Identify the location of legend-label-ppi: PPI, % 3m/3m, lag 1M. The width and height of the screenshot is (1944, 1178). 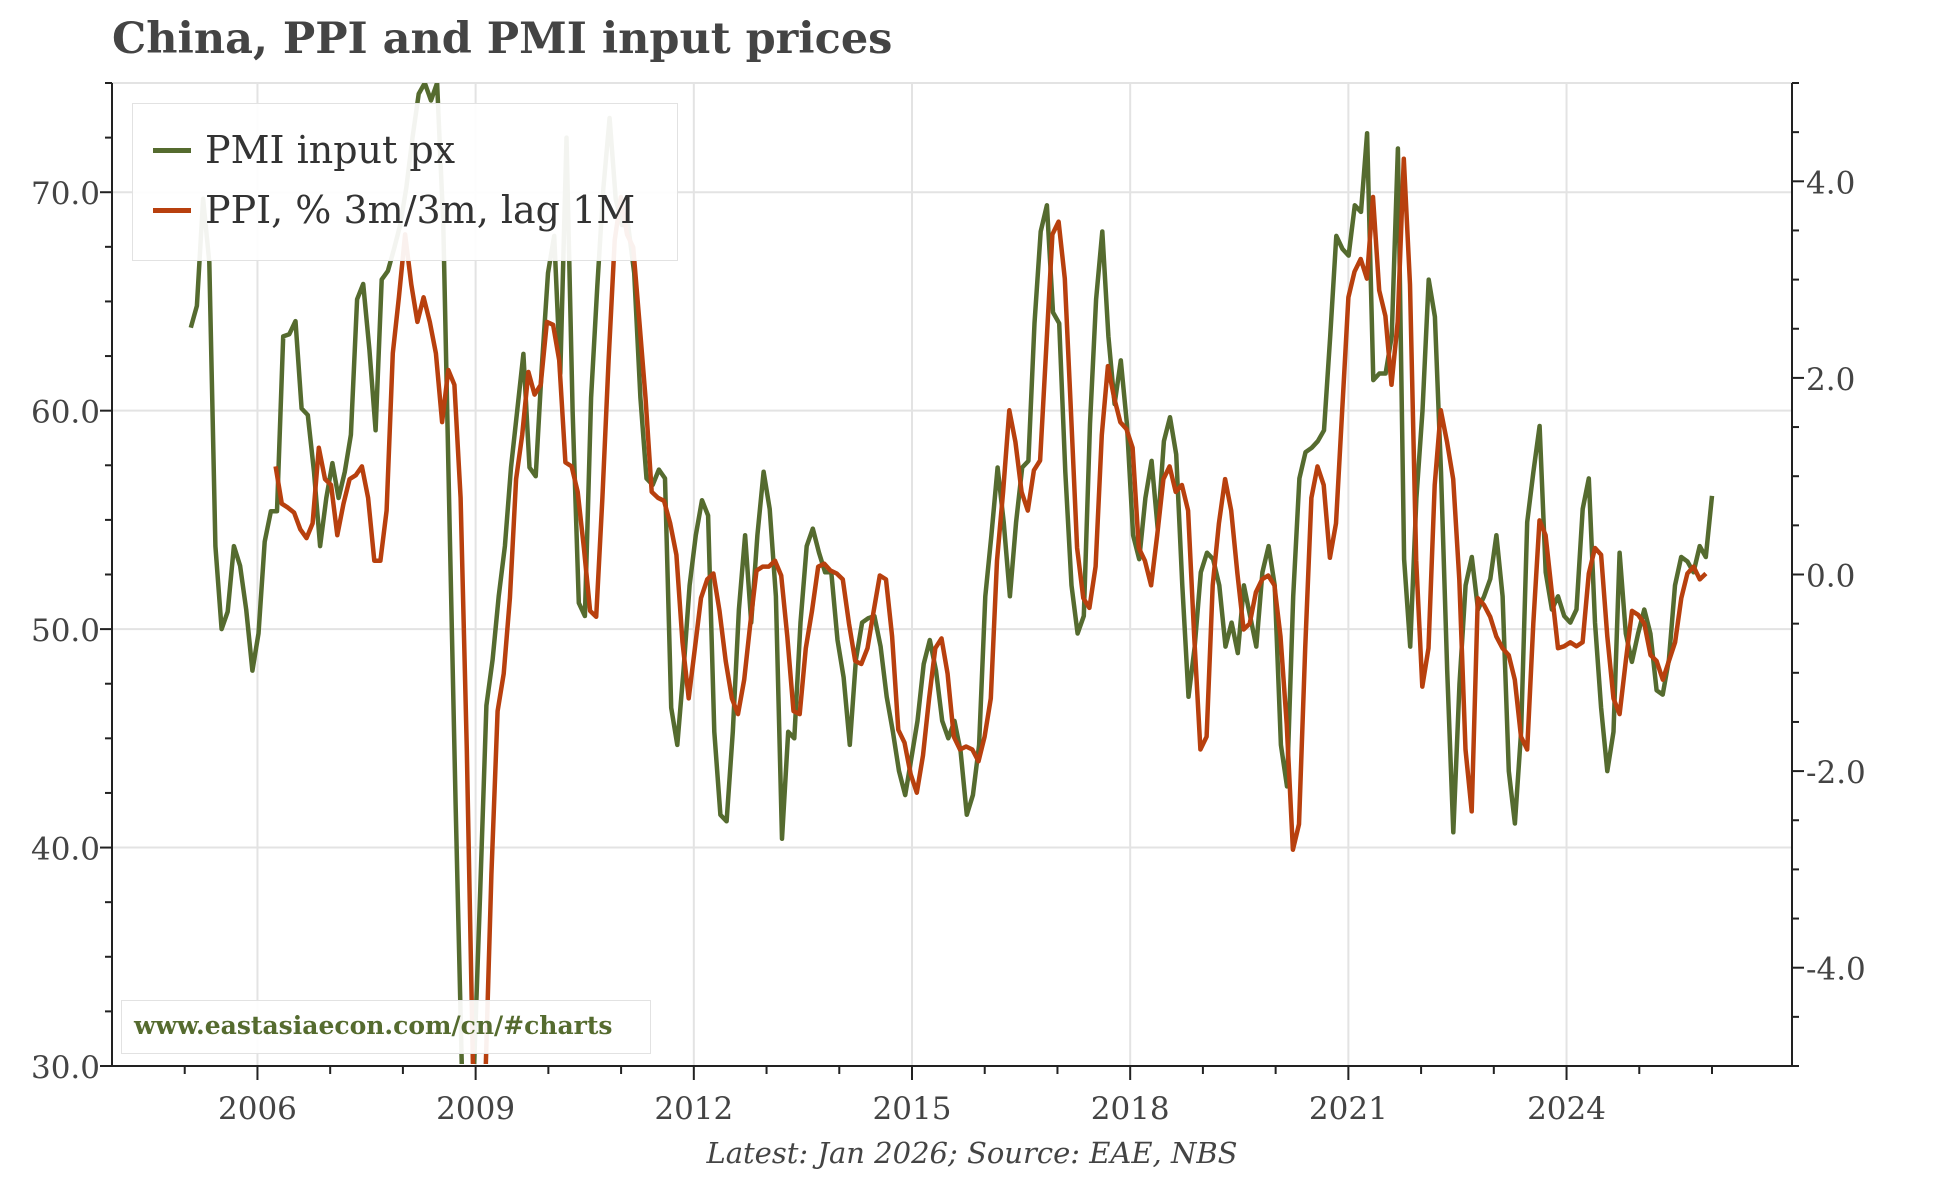
(420, 210).